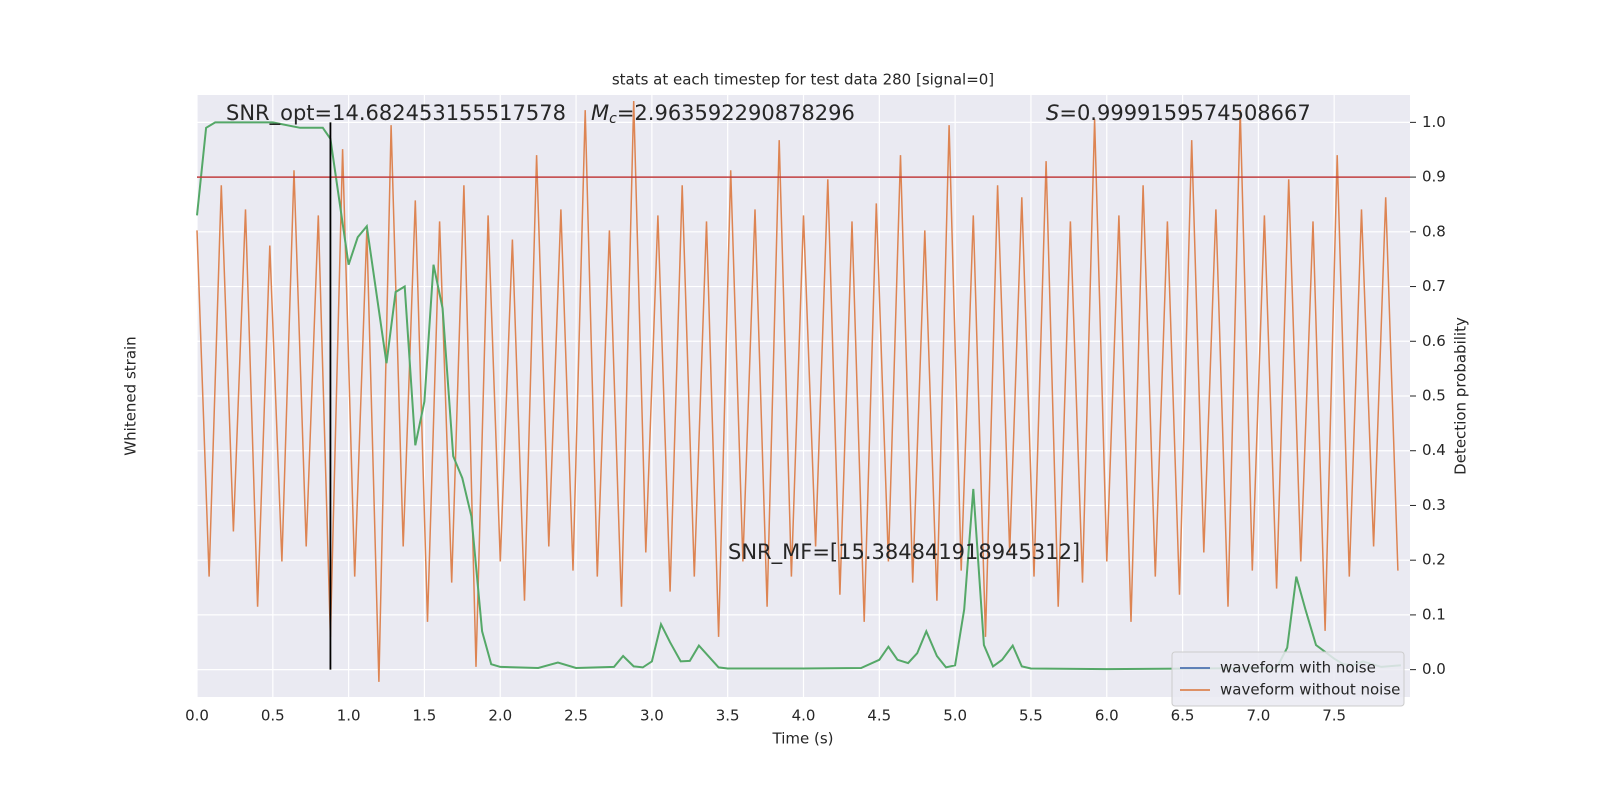  I want to click on annotation: S=0.9999159574508667, so click(1178, 113).